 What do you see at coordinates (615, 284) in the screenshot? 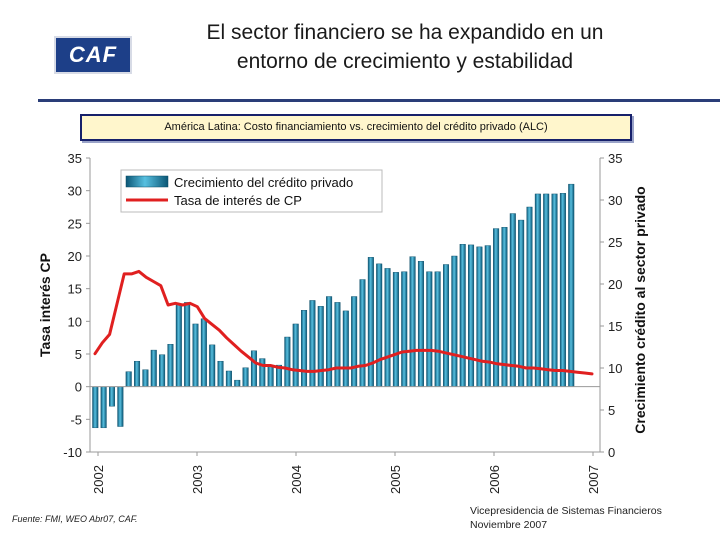
I see `right-tick-label: 20` at bounding box center [615, 284].